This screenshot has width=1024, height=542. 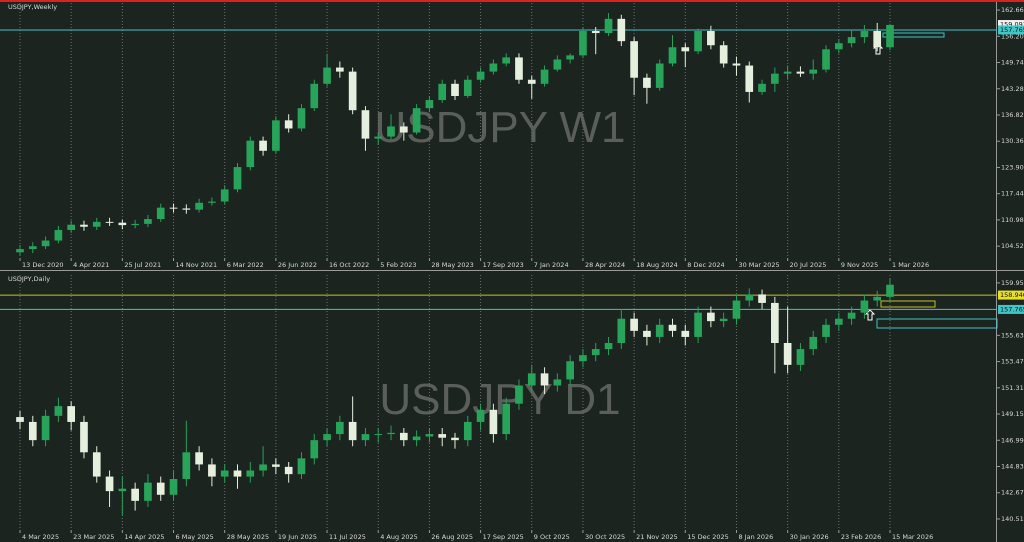 I want to click on x-tick-label: 20 Jul 2025, so click(x=808, y=265).